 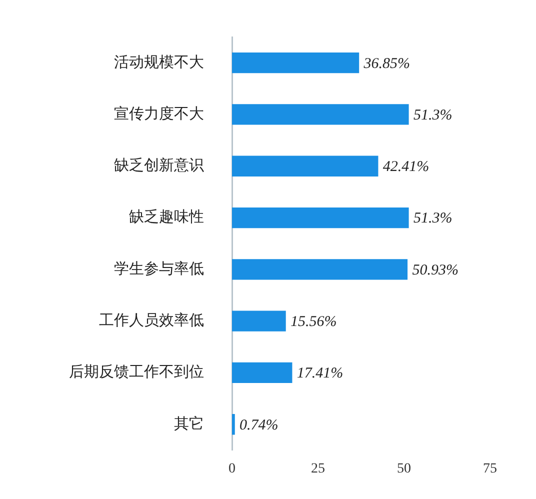 What do you see at coordinates (159, 62) in the screenshot?
I see `y-tick-label: 活动规模不大` at bounding box center [159, 62].